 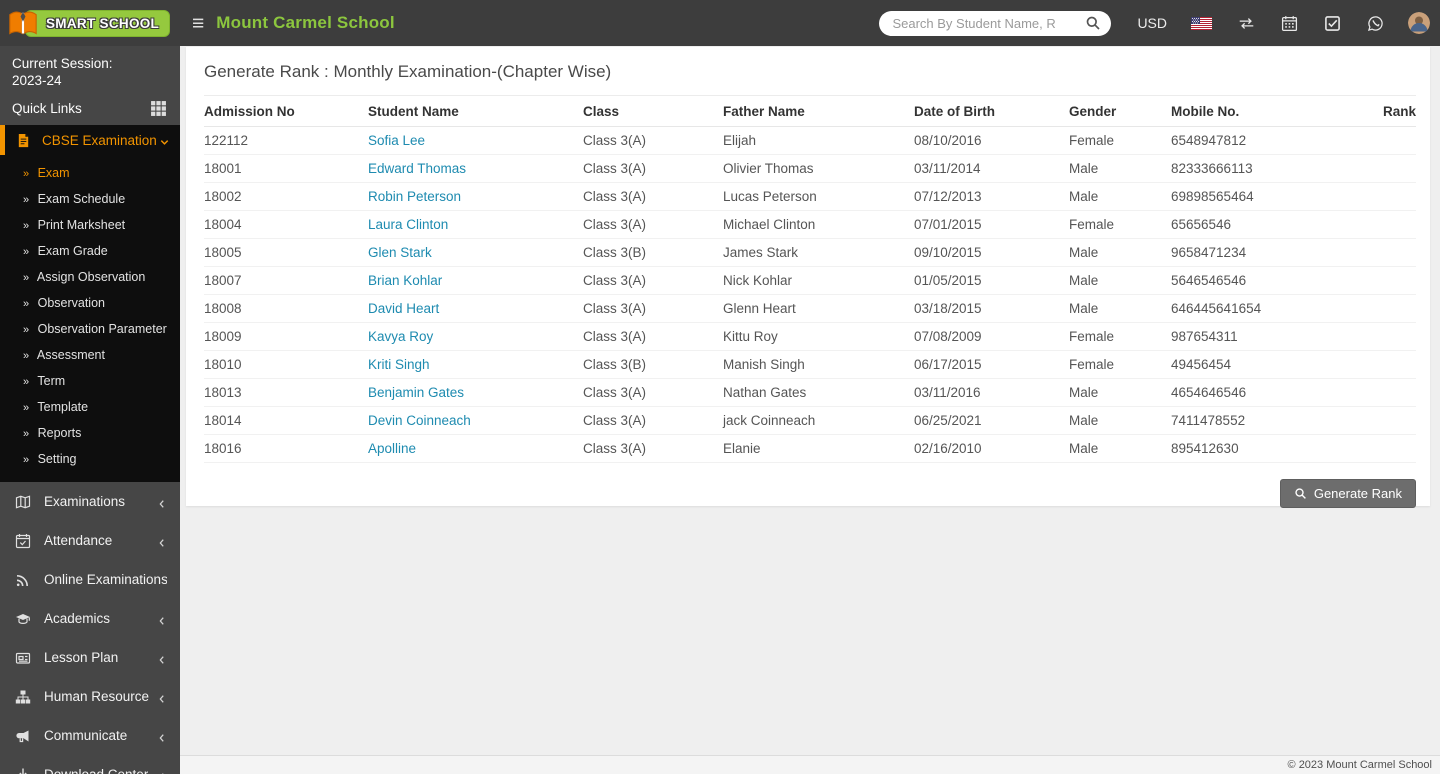 I want to click on cell-admission-no: 18016, so click(x=286, y=448).